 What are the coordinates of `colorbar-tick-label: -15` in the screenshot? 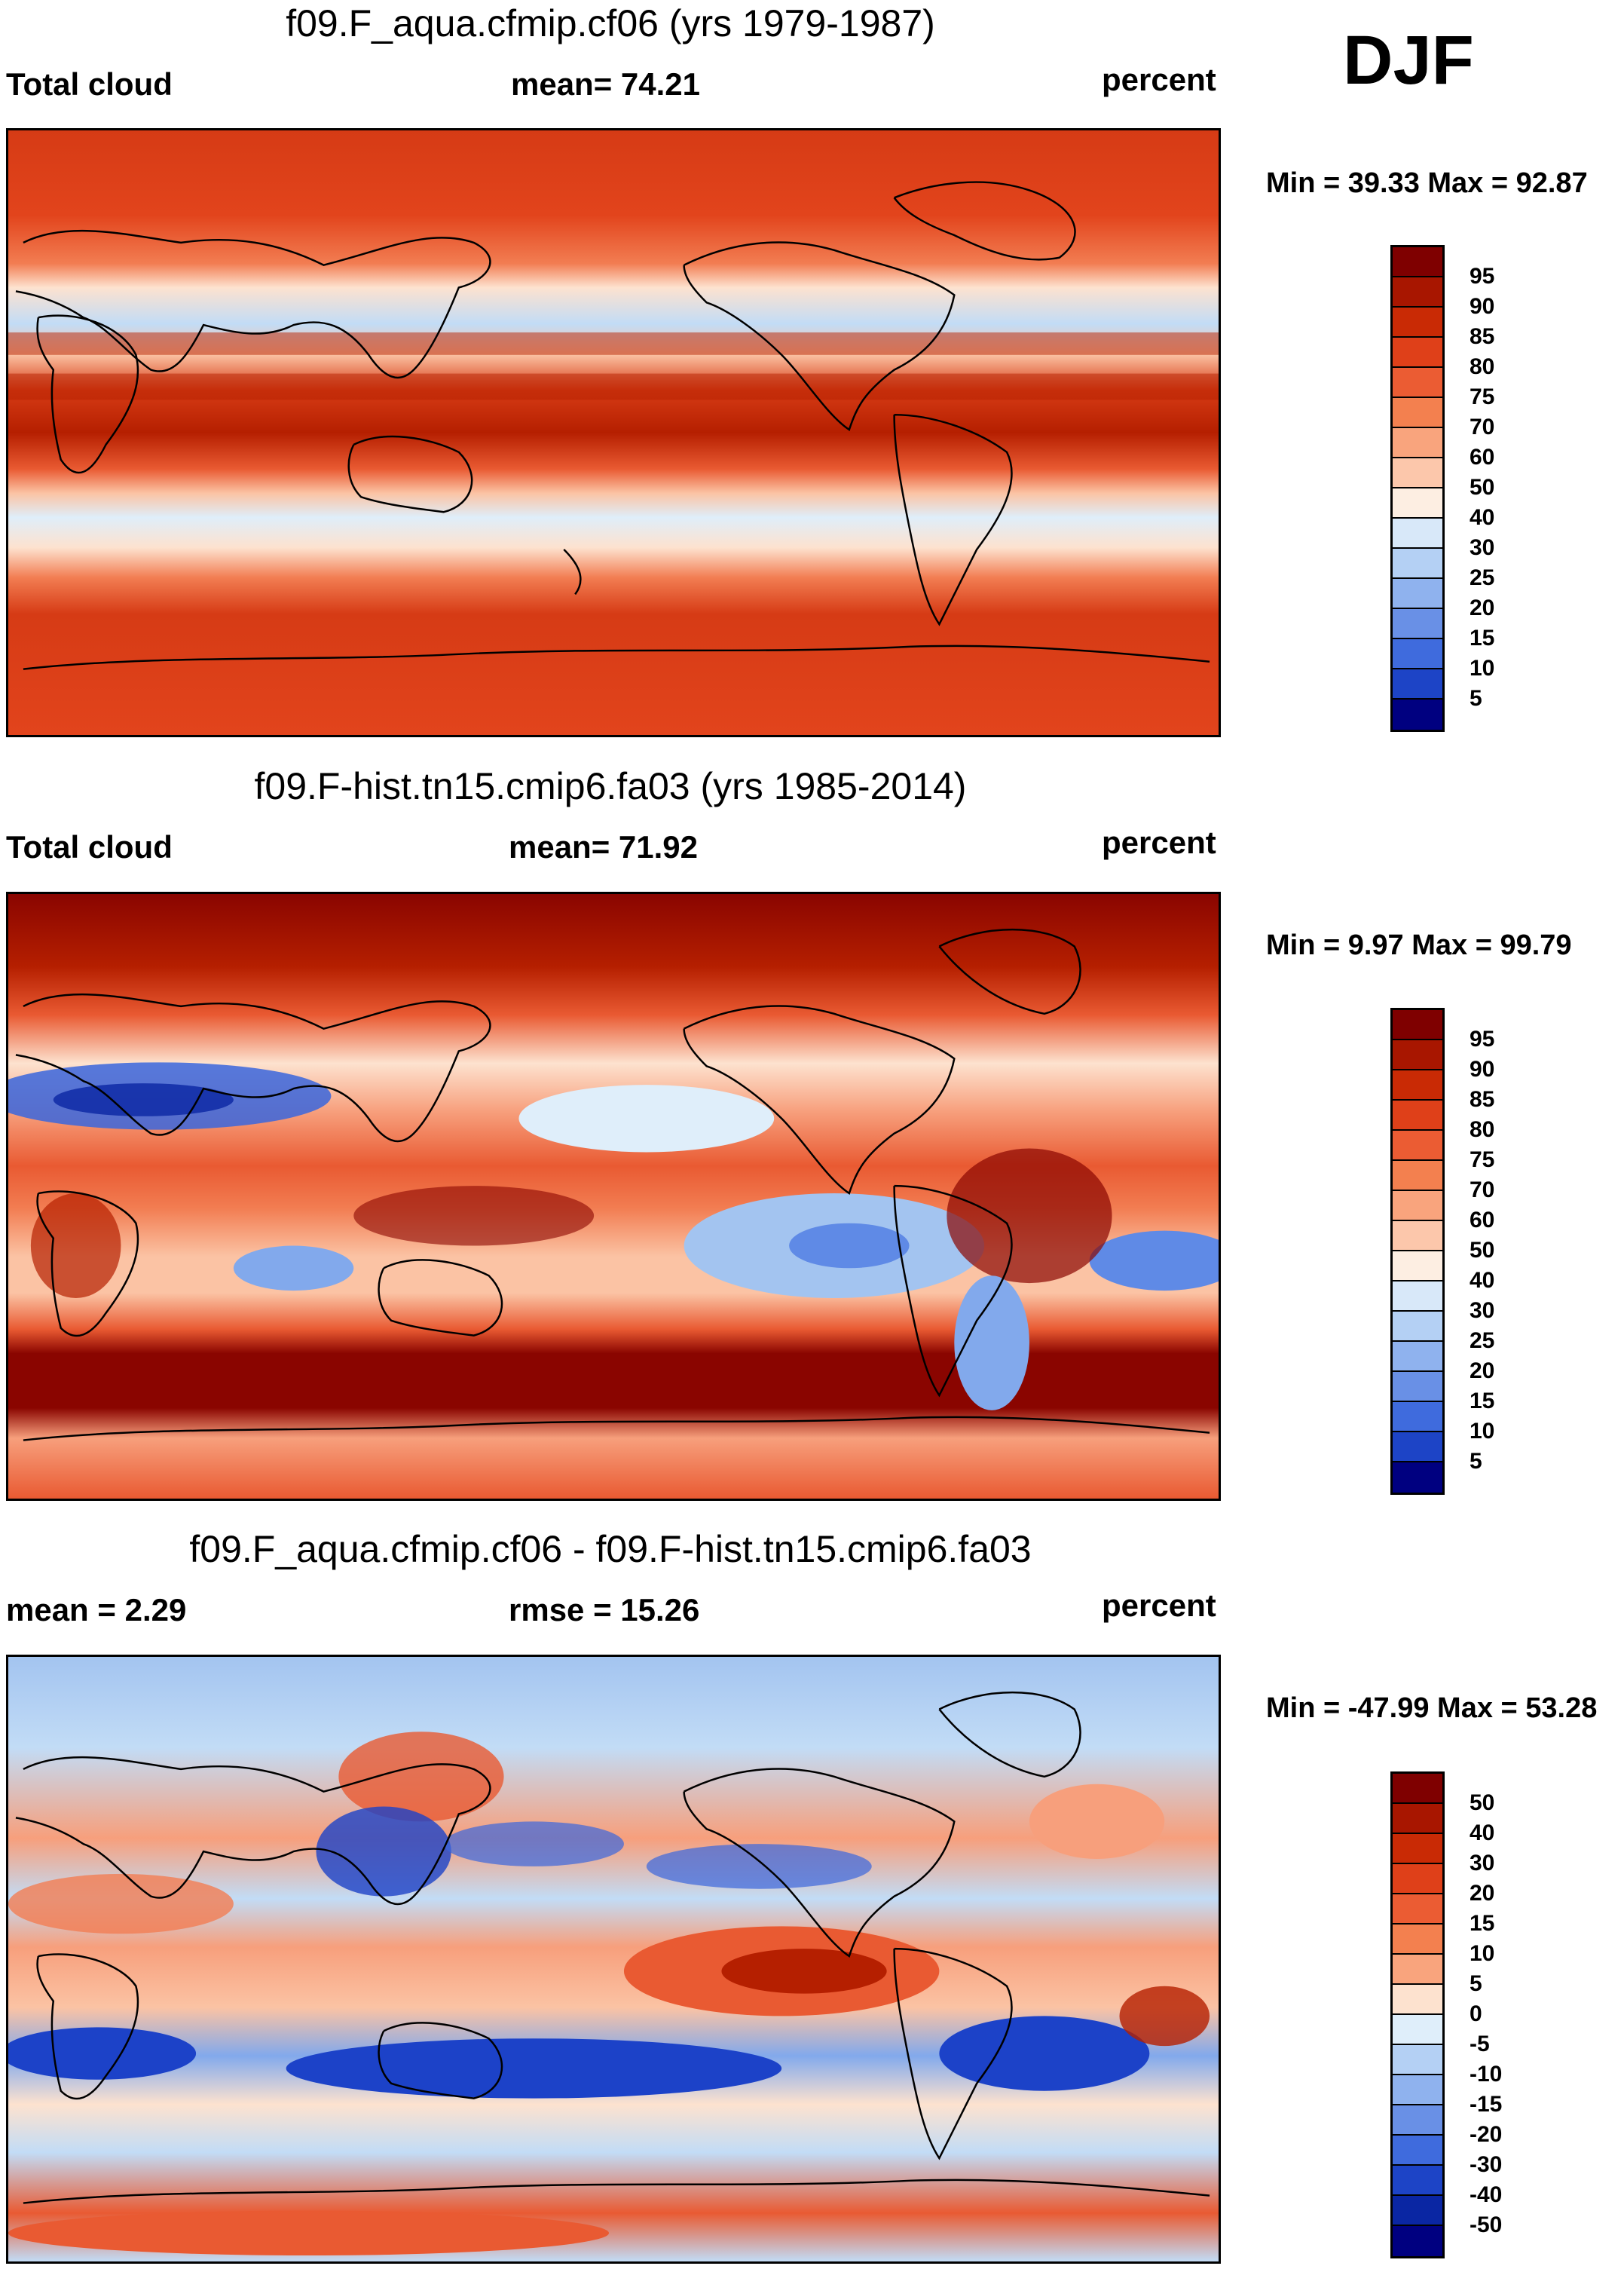 It's located at (1486, 2104).